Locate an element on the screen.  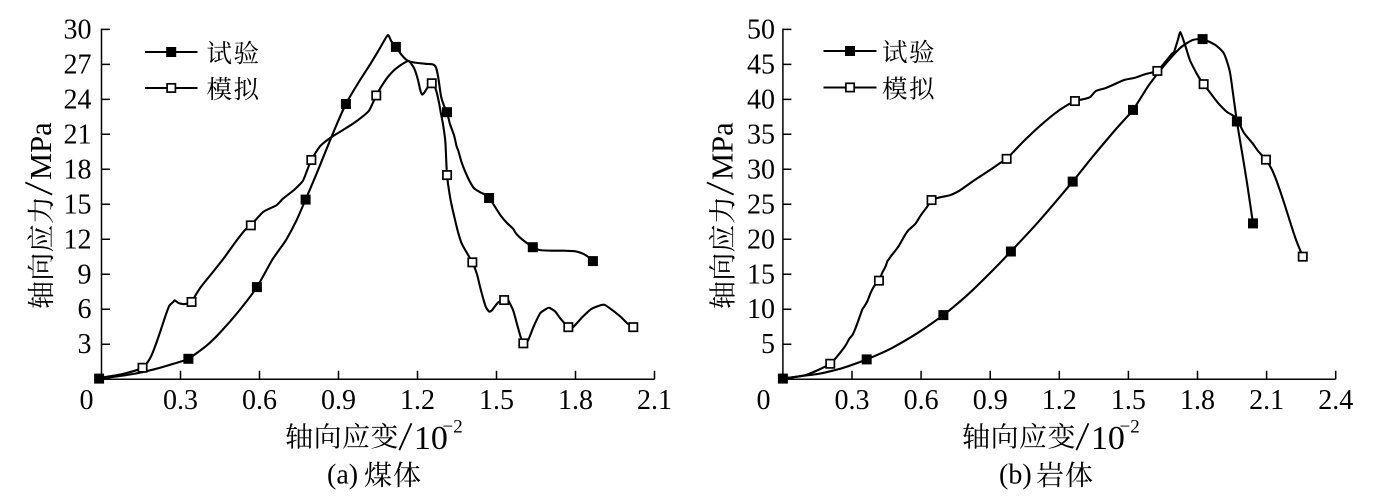
svg-text: 12 is located at coordinates (78, 239).